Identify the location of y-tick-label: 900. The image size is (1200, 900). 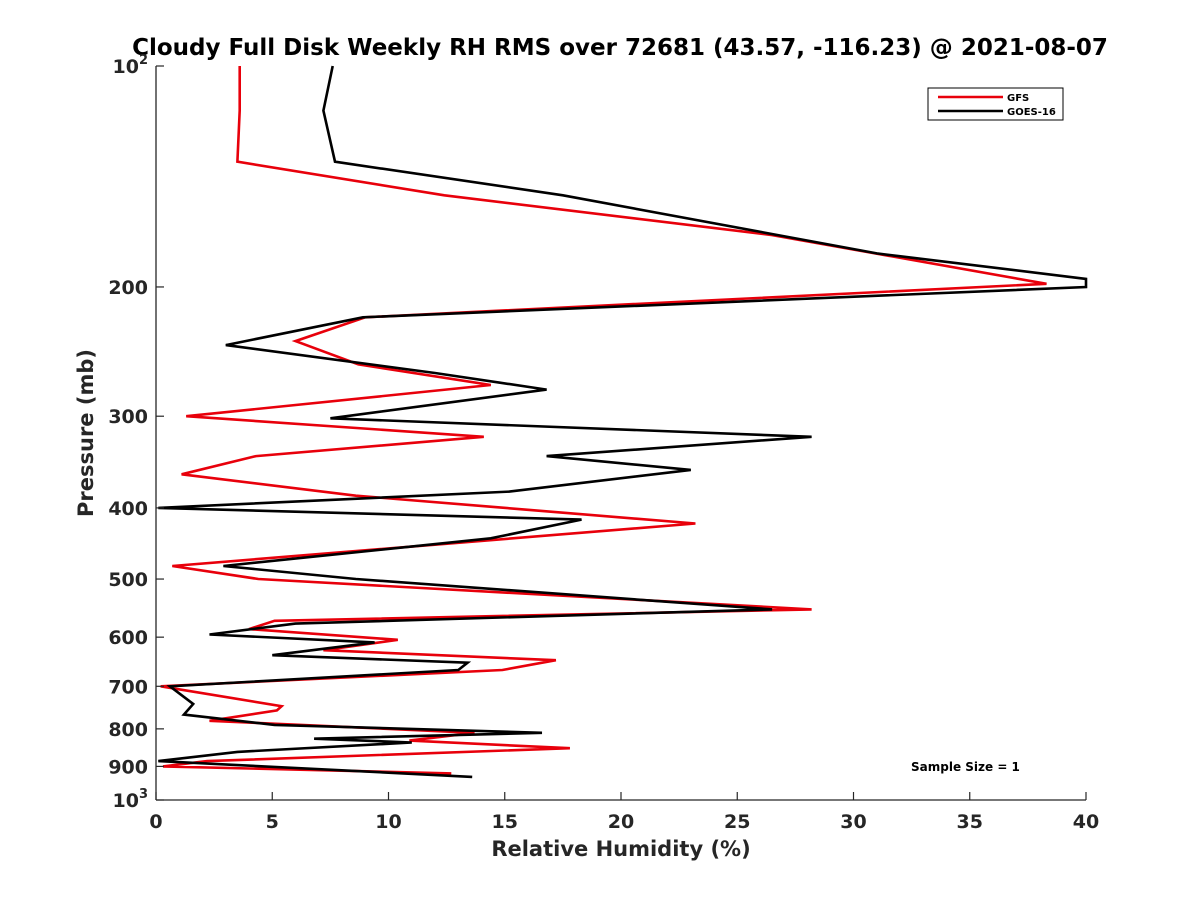
(128, 767).